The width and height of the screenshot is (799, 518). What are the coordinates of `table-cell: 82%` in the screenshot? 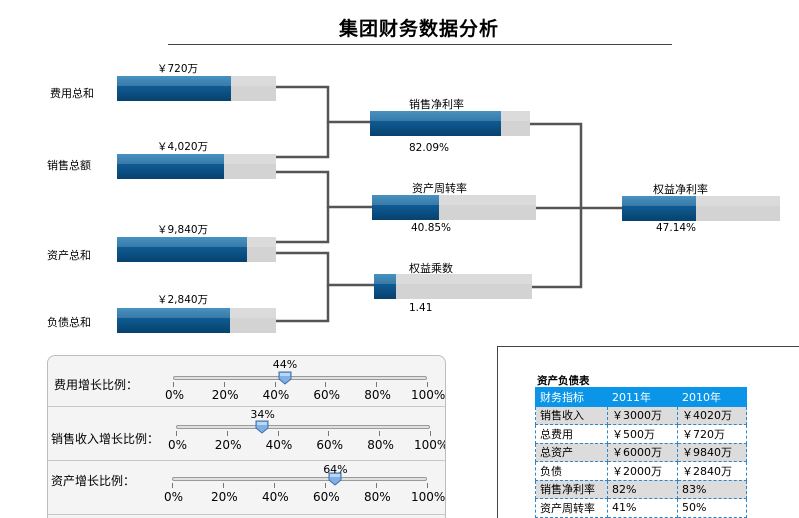 It's located at (642, 489).